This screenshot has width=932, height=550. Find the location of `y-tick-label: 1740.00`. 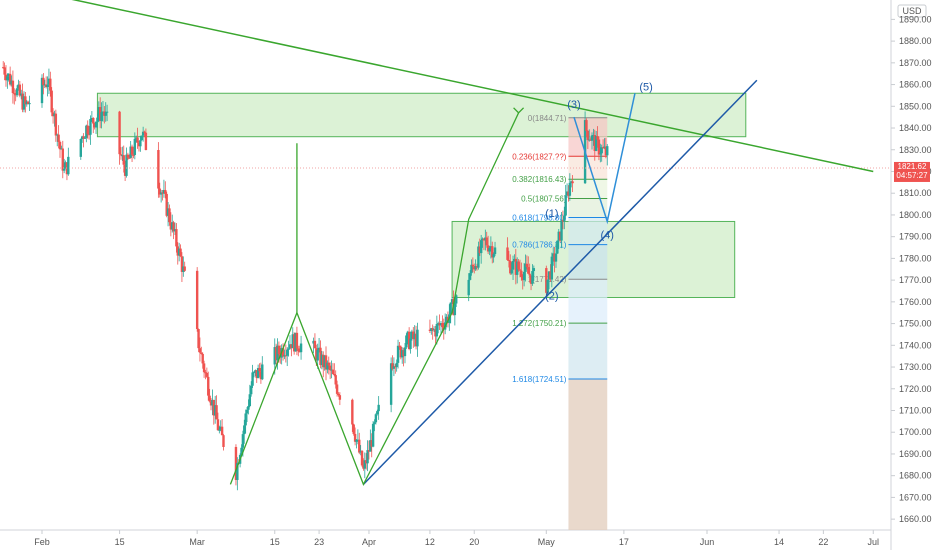

y-tick-label: 1740.00 is located at coordinates (915, 345).